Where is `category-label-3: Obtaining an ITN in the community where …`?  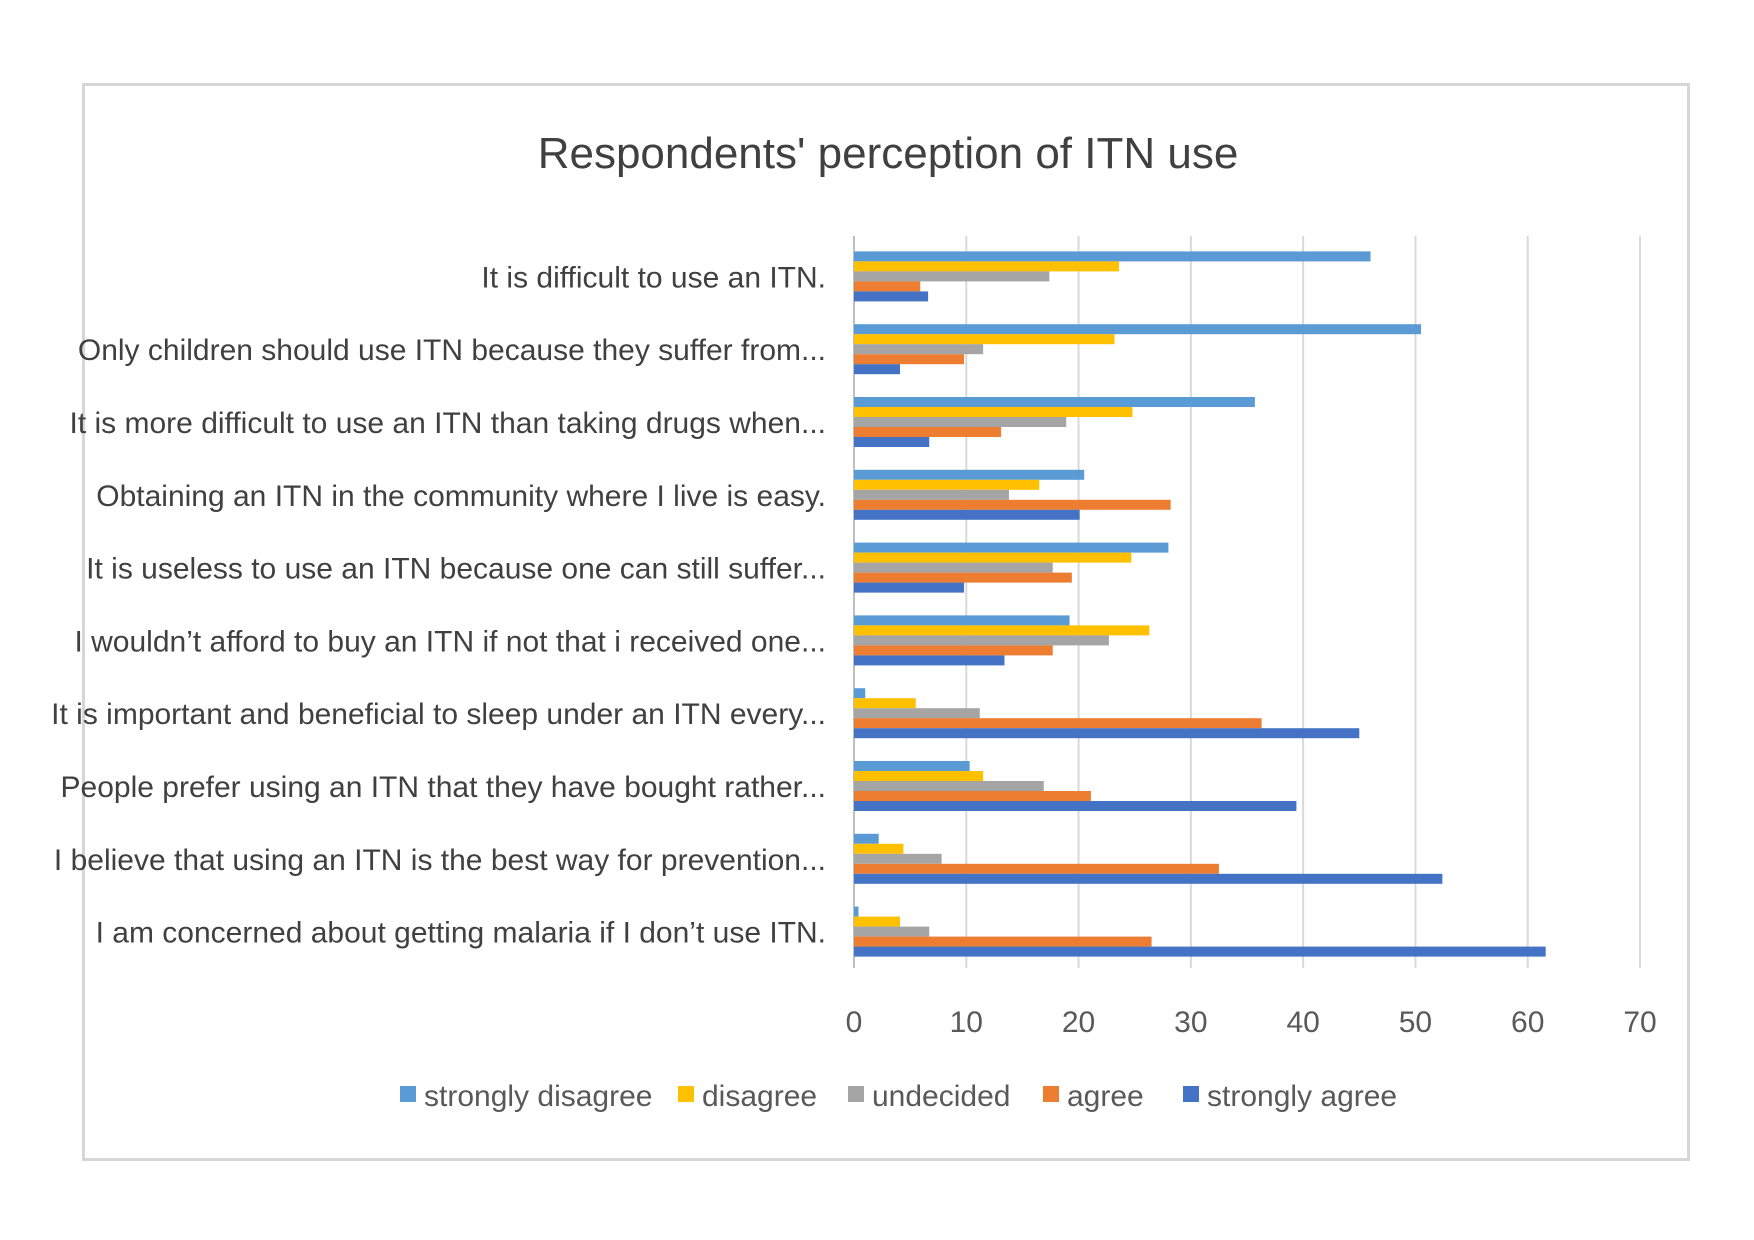 category-label-3: Obtaining an ITN in the community where … is located at coordinates (461, 496).